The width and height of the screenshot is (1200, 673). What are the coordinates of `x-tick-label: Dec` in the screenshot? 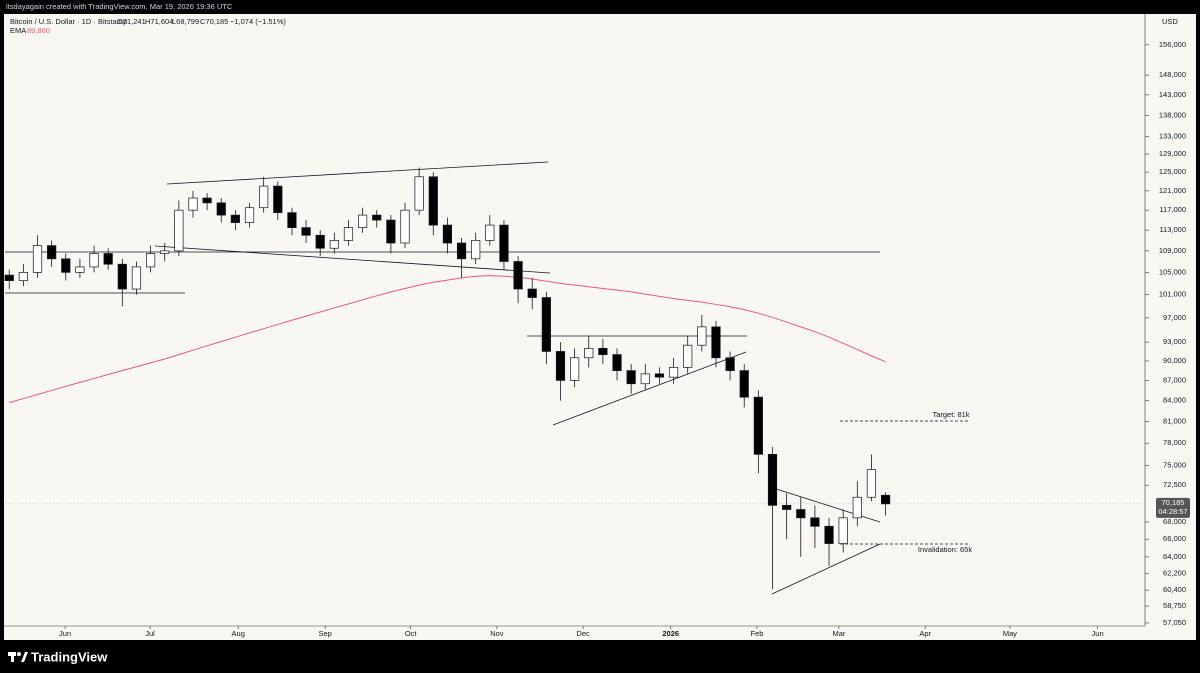 It's located at (583, 633).